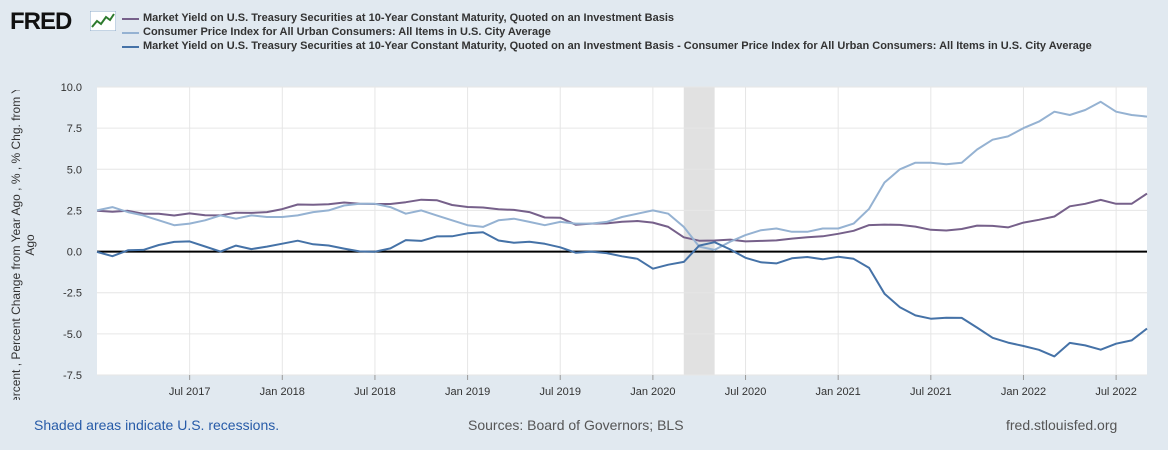 The height and width of the screenshot is (450, 1168). I want to click on y-axis-label-line-2: Ago, so click(30, 245).